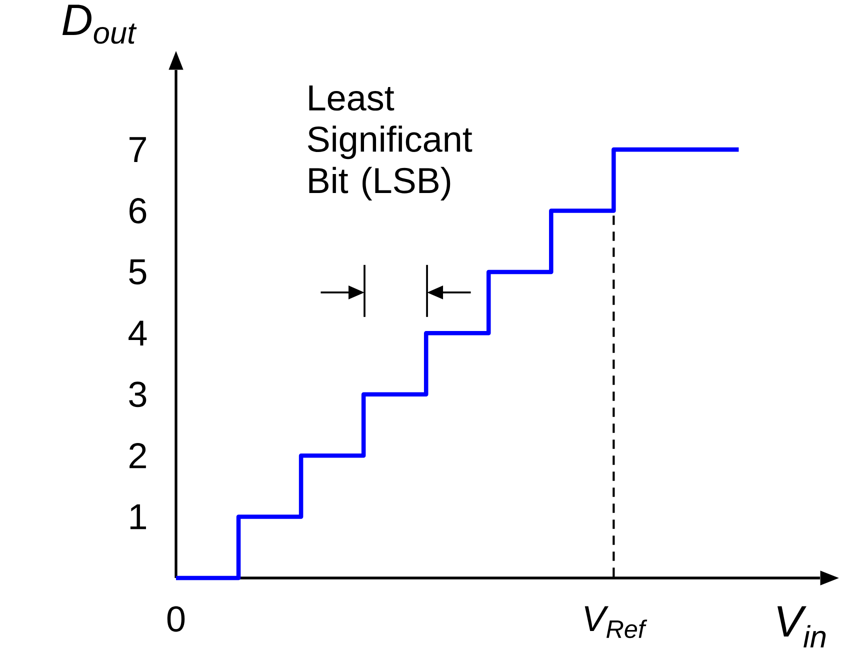 This screenshot has height=666, width=862. What do you see at coordinates (138, 517) in the screenshot?
I see `y-tick-label: 1` at bounding box center [138, 517].